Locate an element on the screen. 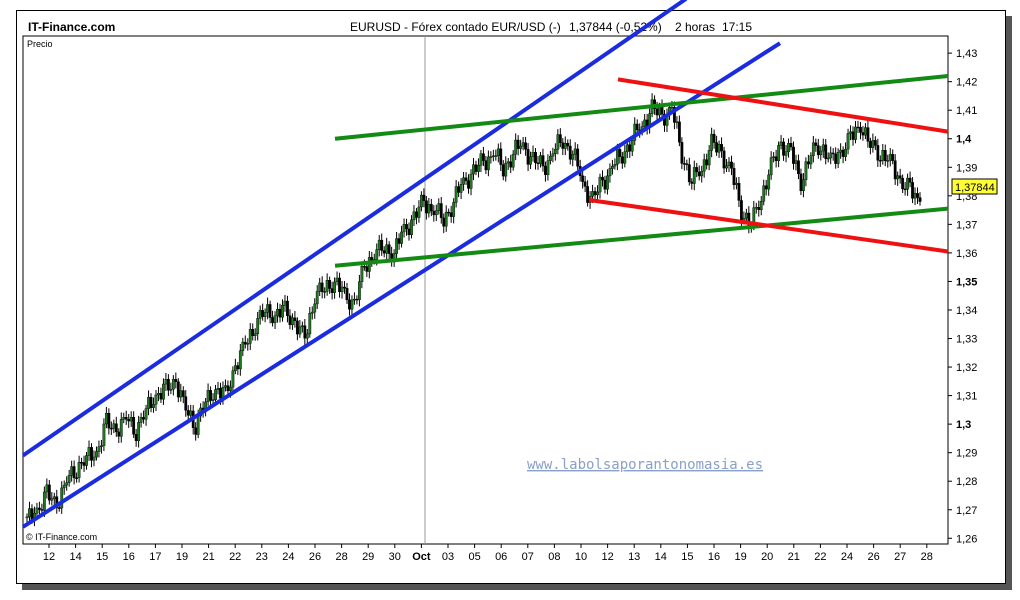  x-tick-label: 17 is located at coordinates (155, 557).